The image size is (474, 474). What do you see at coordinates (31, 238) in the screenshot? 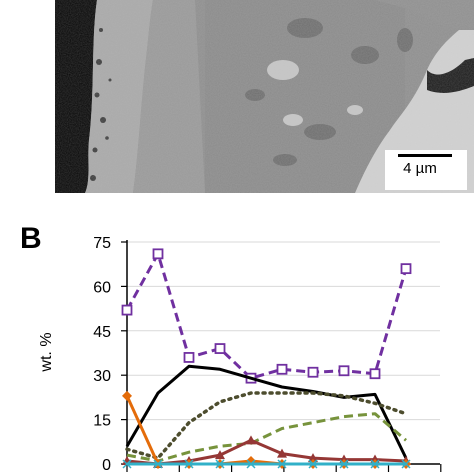
I see `panel-label: B` at bounding box center [31, 238].